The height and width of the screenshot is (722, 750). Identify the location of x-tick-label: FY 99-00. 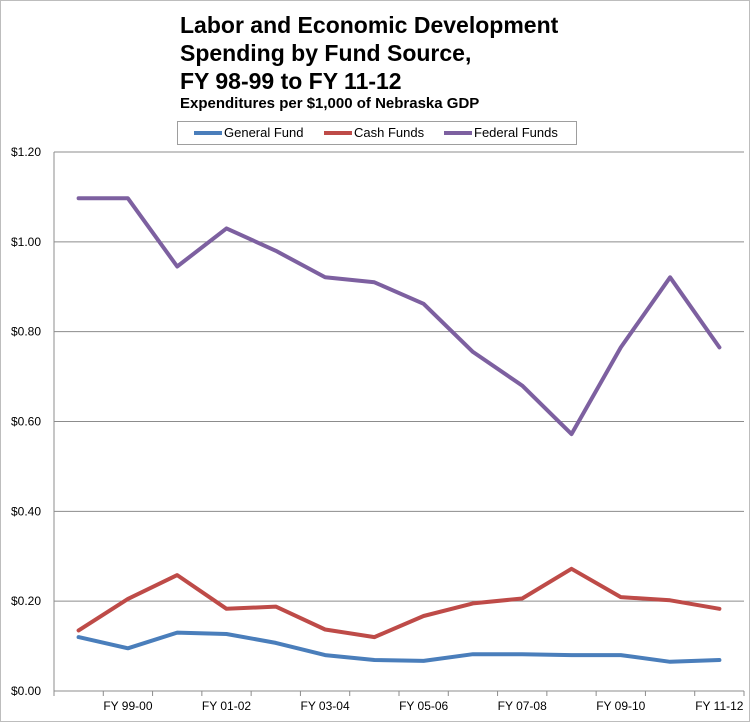
(127, 706).